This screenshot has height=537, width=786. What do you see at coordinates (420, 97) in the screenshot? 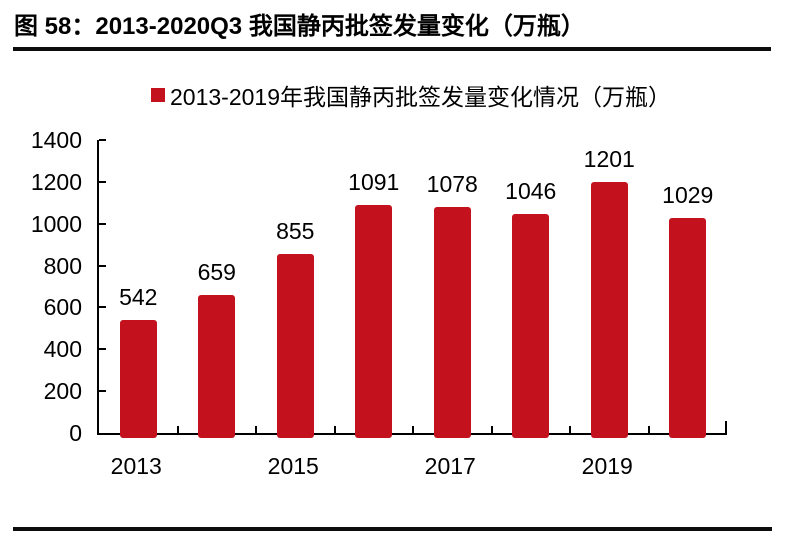
I see `legend-label: 2013-2019年我国静丙批签发量变化情况（万瓶）` at bounding box center [420, 97].